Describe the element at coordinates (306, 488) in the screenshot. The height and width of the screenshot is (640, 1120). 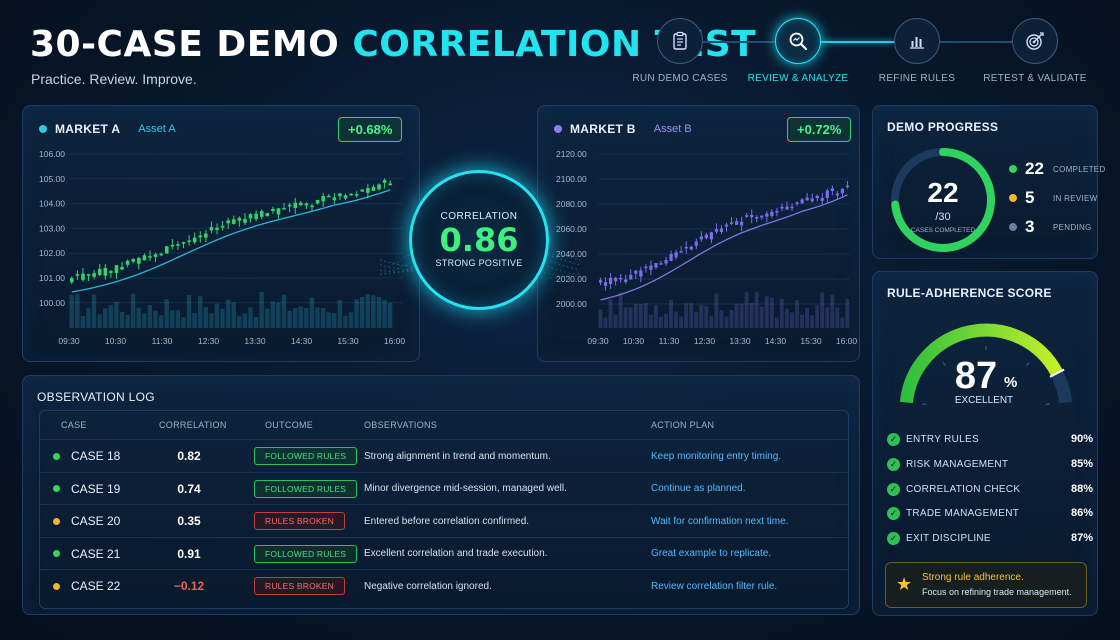
I see `outcome-badge: FOLLOWED RULES` at that location.